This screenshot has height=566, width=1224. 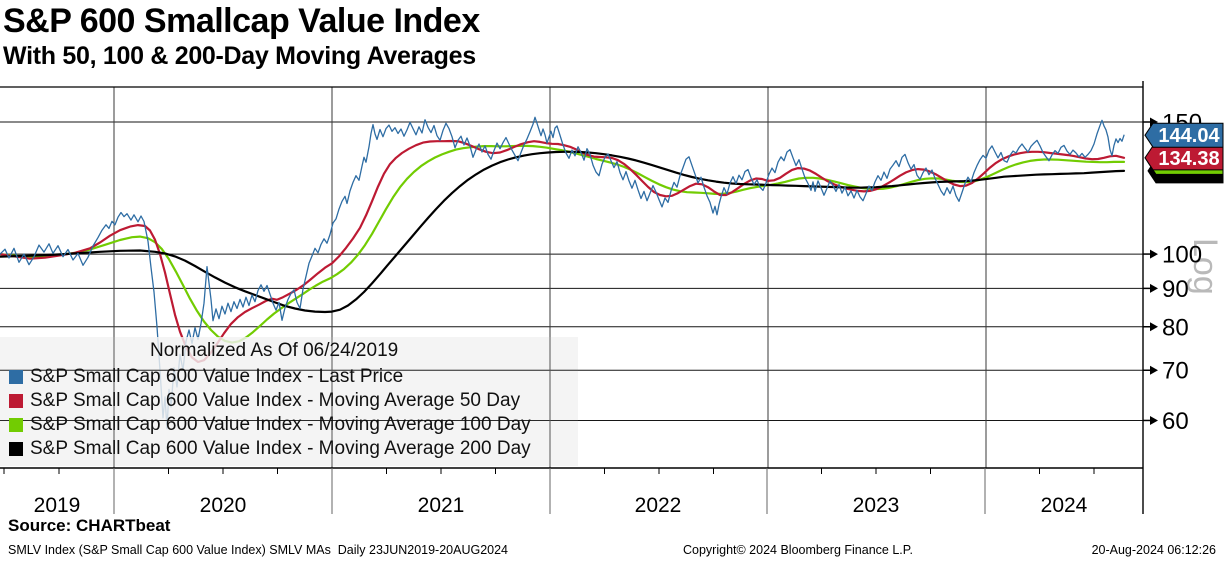 What do you see at coordinates (241, 21) in the screenshot?
I see `chart-title: S&P 600 Smallcap Value Index` at bounding box center [241, 21].